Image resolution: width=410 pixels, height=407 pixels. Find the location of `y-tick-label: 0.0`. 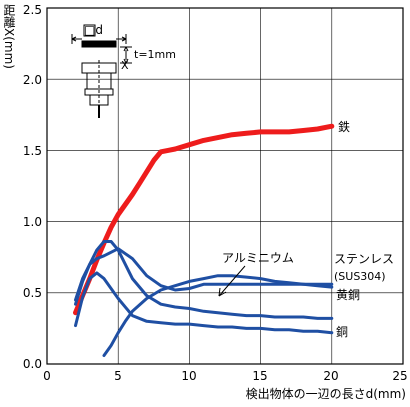

y-tick-label: 0.0 is located at coordinates (32, 364).